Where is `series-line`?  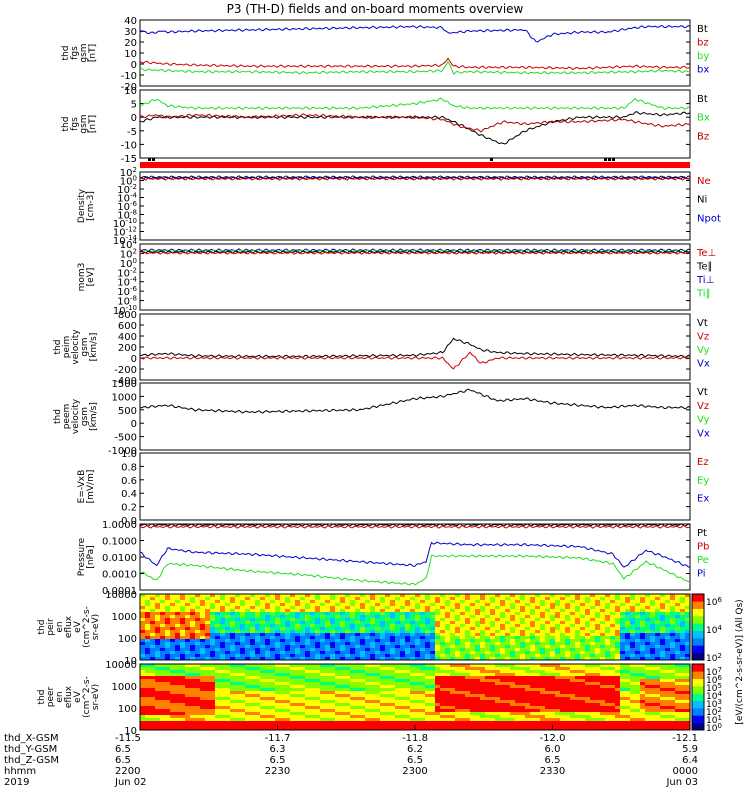 series-line is located at coordinates (415, 123).